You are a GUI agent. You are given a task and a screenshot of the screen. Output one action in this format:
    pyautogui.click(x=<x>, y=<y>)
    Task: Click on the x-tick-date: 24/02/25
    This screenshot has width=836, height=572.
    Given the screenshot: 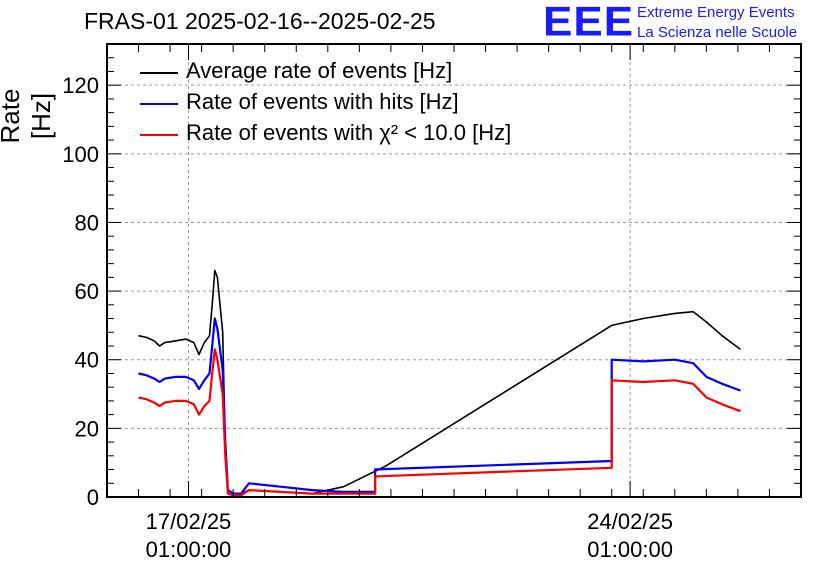 What is the action you would take?
    pyautogui.click(x=630, y=521)
    